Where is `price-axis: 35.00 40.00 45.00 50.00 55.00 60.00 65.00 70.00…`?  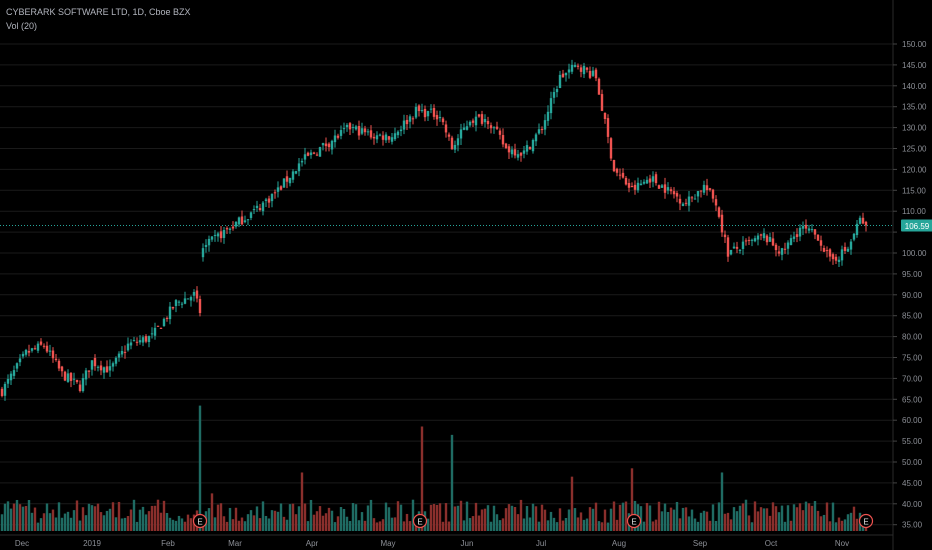 price-axis: 35.00 40.00 45.00 50.00 55.00 60.00 65.00 70.00… is located at coordinates (909, 275).